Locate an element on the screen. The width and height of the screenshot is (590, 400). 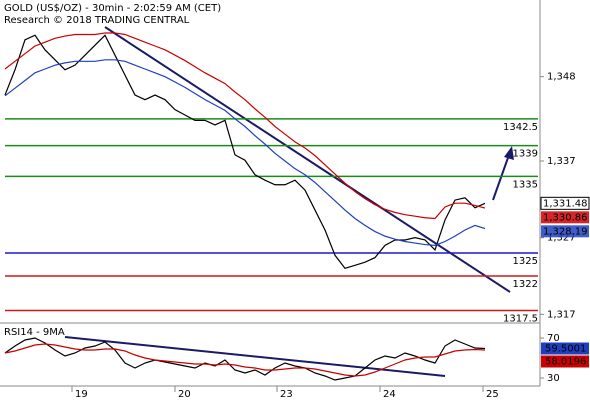
chart-subtitle: Research © 2018 TRADING CENTRAL is located at coordinates (97, 20).